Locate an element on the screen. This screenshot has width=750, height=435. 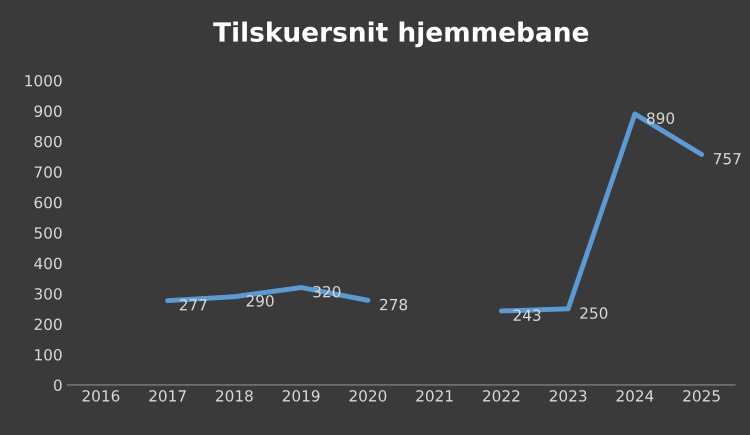
x-tick-label: 2020 is located at coordinates (368, 396).